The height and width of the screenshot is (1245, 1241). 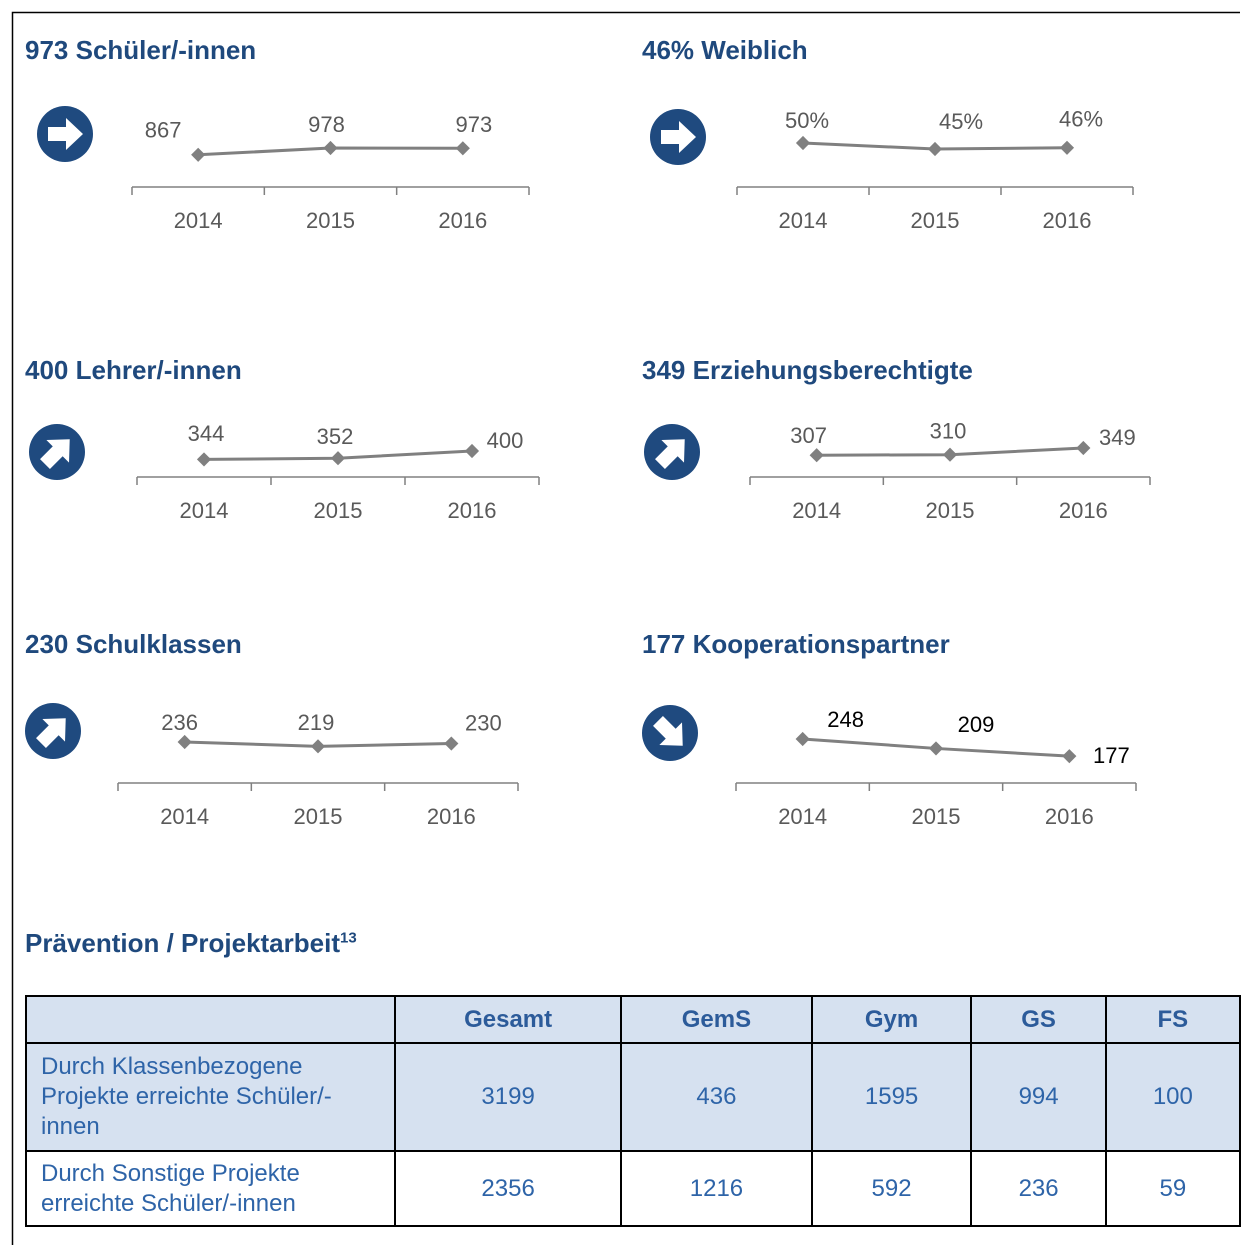 What do you see at coordinates (348, 938) in the screenshot?
I see `footnote-ref: 13` at bounding box center [348, 938].